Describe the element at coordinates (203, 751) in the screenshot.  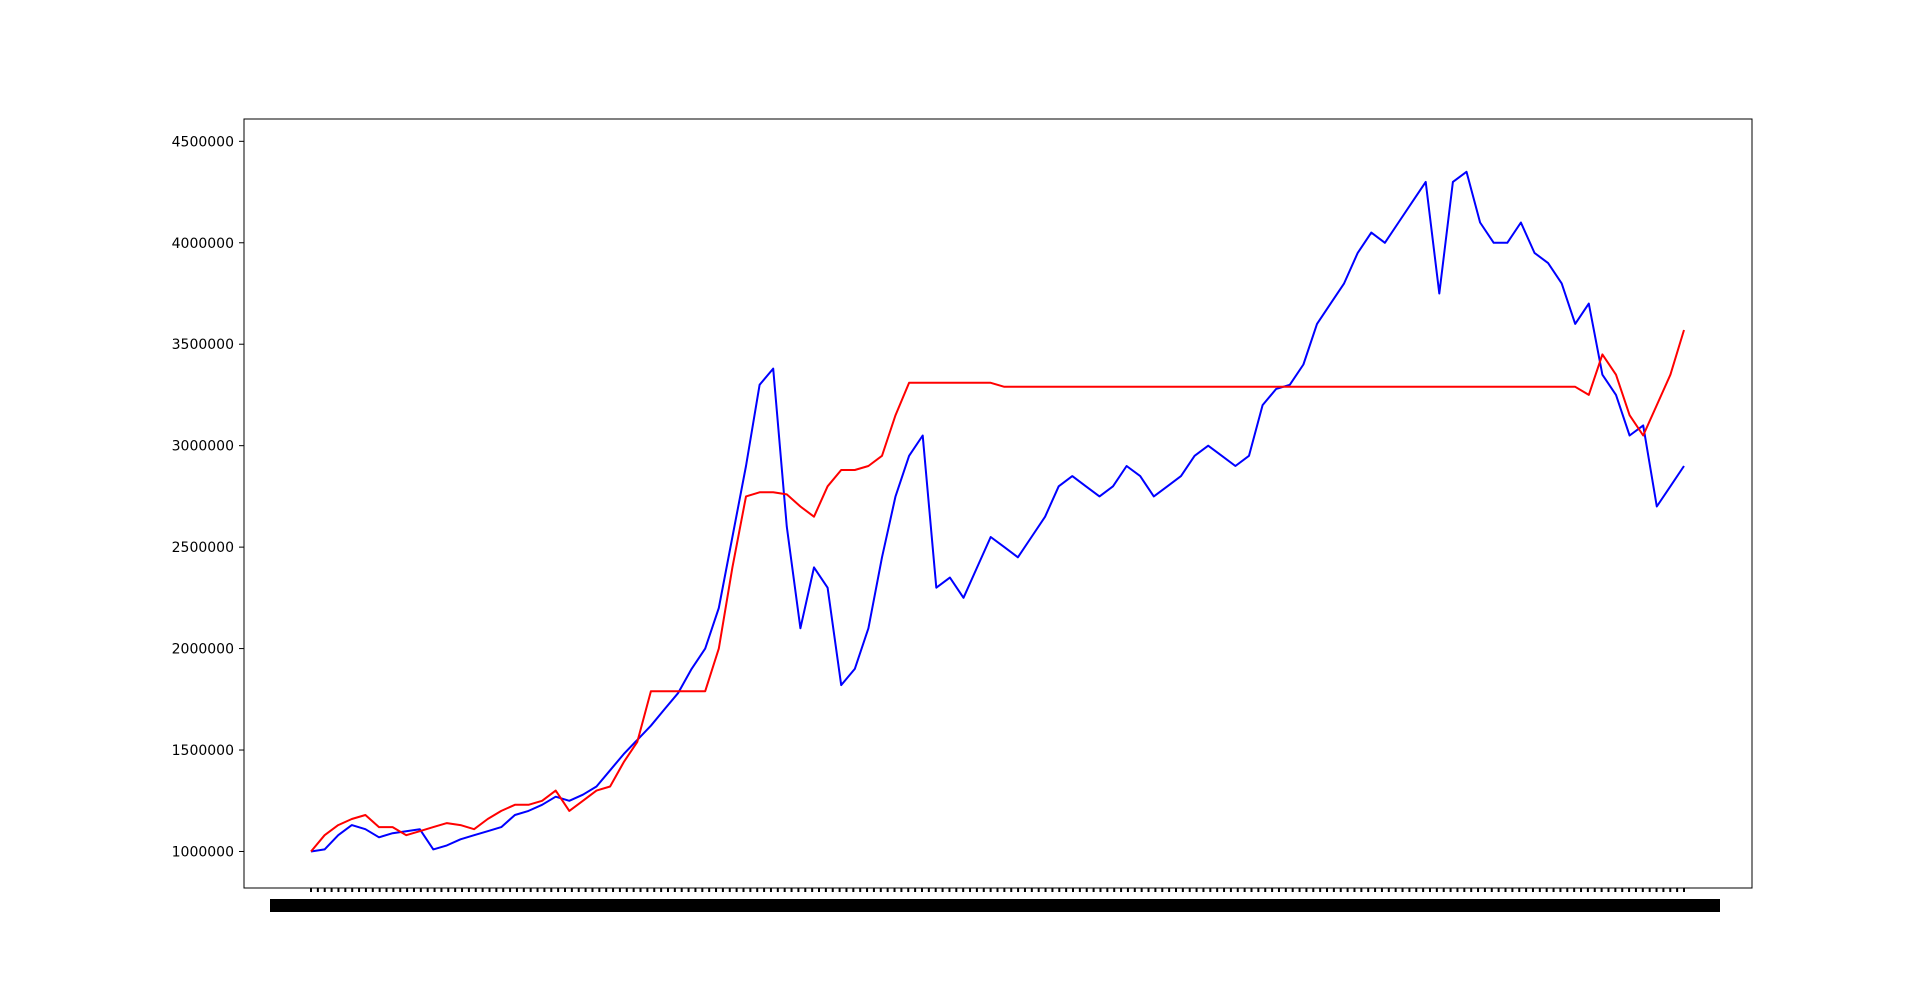
I see `y-tick-label: 1500000` at that location.